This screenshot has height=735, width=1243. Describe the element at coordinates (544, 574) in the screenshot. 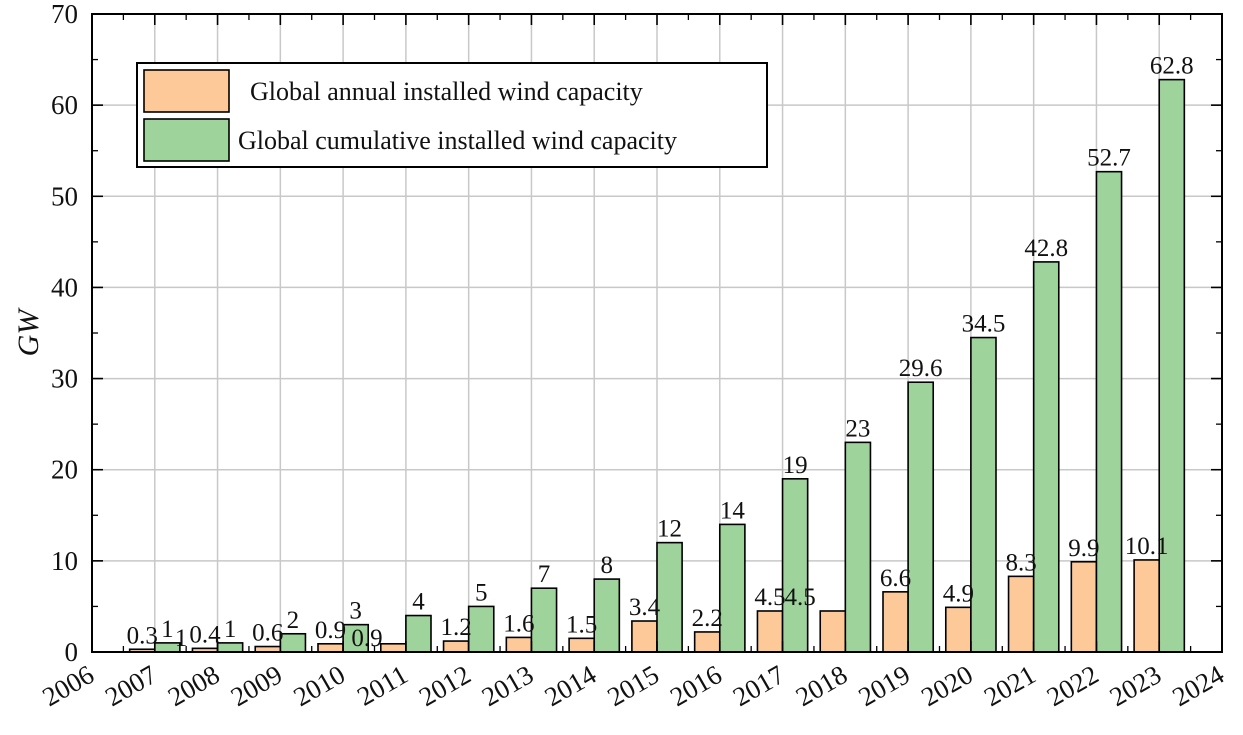

I see `cumulative-value-label: 7` at that location.